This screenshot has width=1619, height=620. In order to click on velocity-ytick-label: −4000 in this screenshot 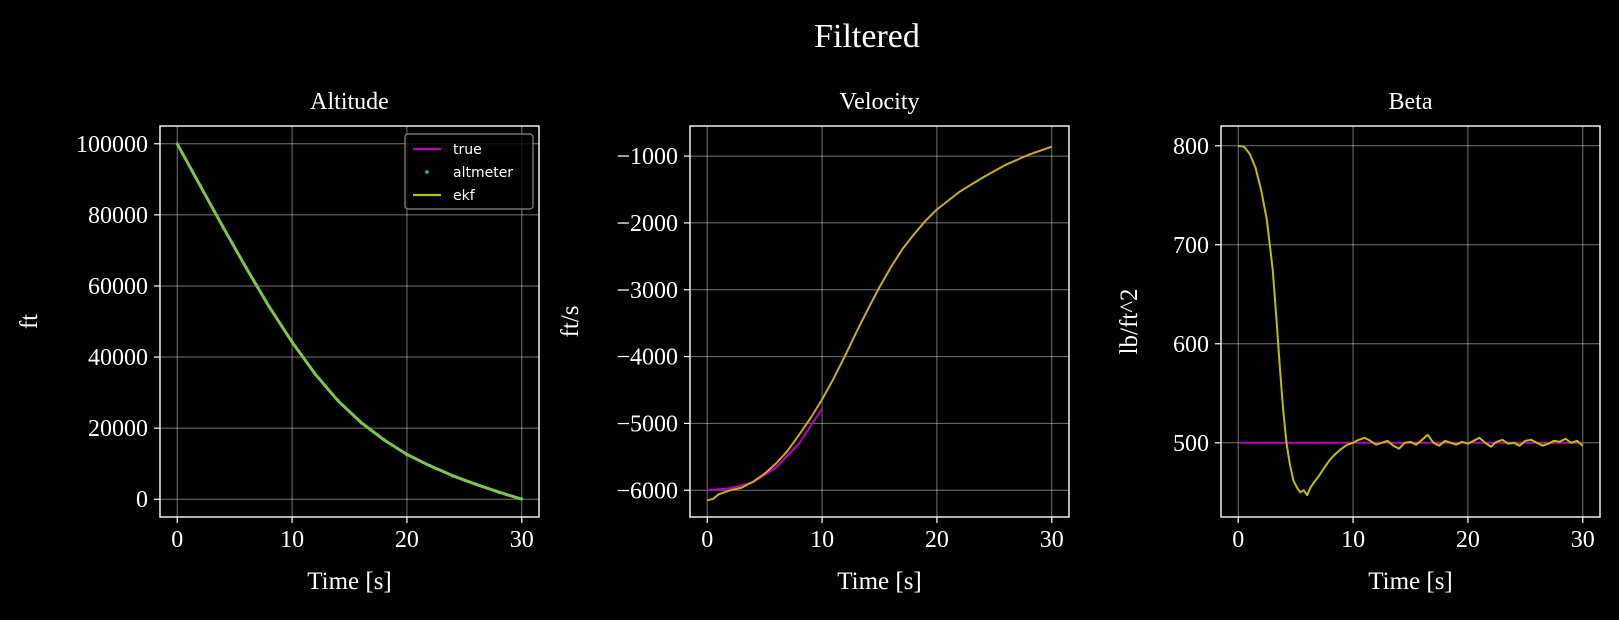, I will do `click(647, 358)`.